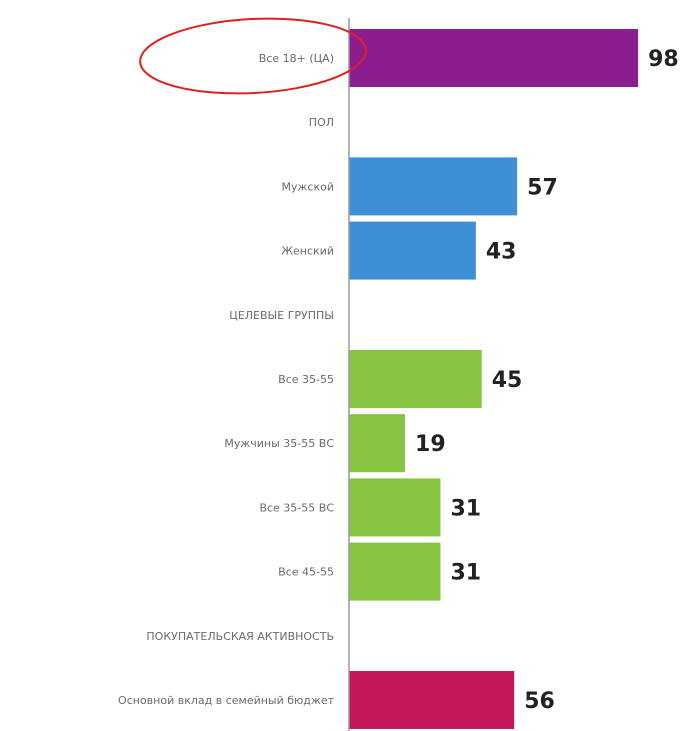 Image resolution: width=697 pixels, height=731 pixels. What do you see at coordinates (306, 379) in the screenshot?
I see `category-label-все-35-55: Все 35-55` at bounding box center [306, 379].